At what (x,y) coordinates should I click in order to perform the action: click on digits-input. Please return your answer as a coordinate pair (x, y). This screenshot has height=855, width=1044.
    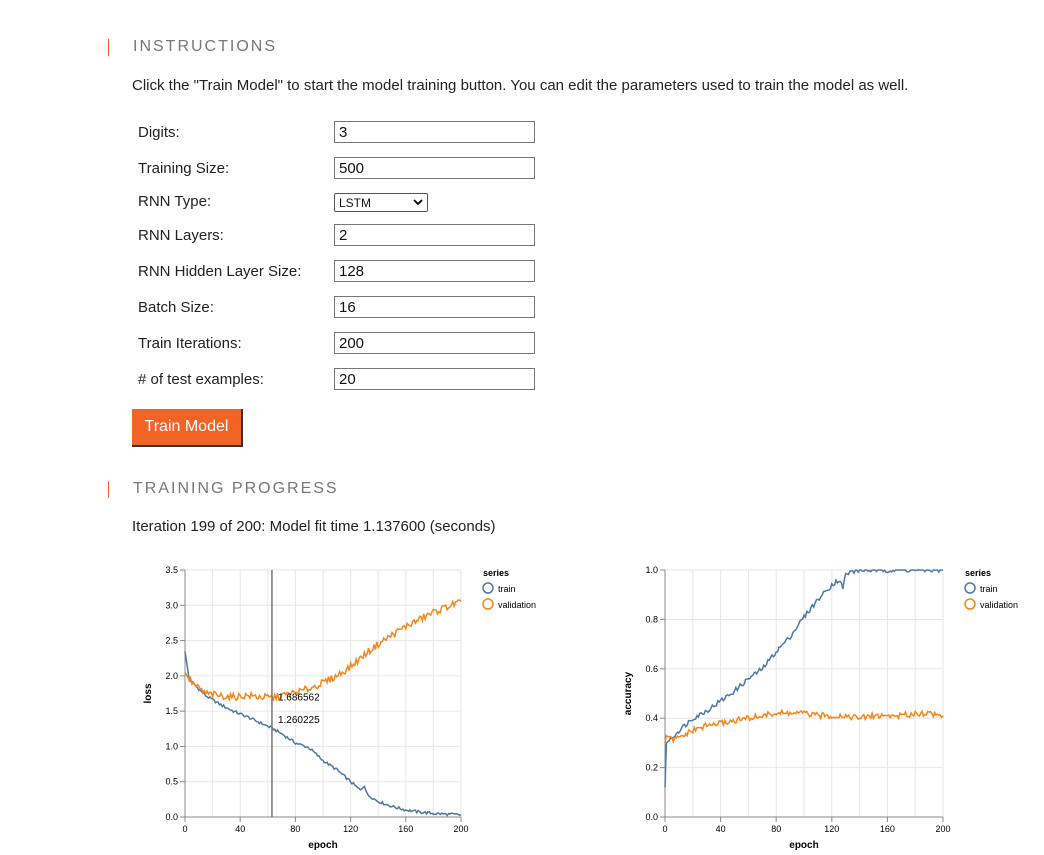
    Looking at the image, I should click on (434, 132).